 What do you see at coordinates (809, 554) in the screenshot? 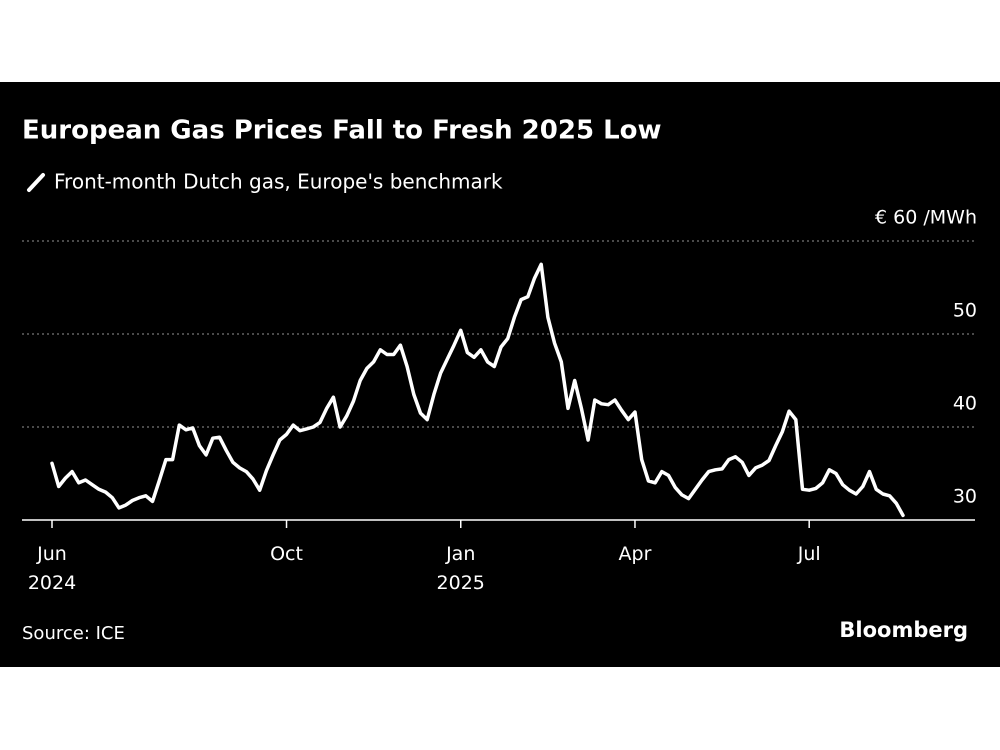
I see `x-tick-label: Jul` at bounding box center [809, 554].